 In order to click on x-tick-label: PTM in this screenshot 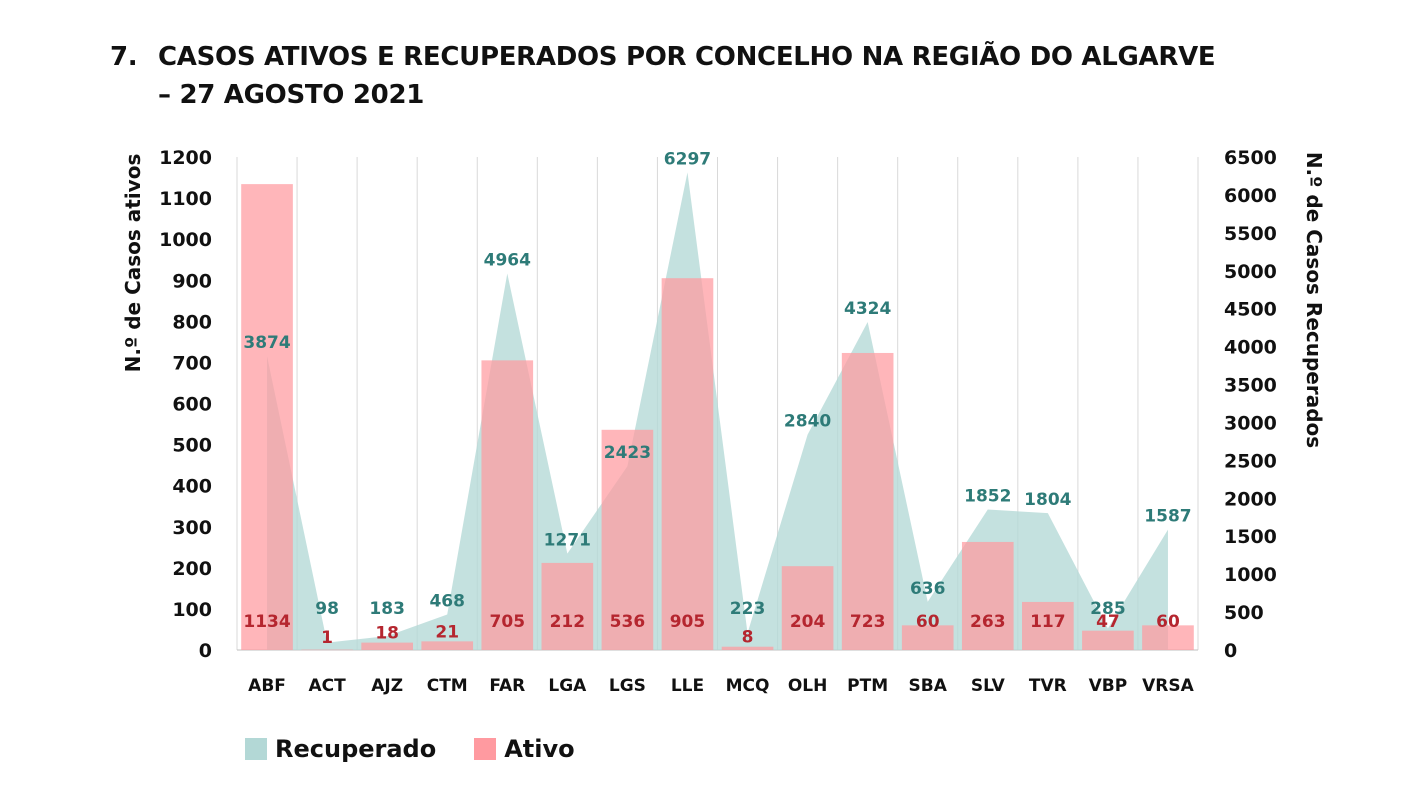, I will do `click(867, 686)`.